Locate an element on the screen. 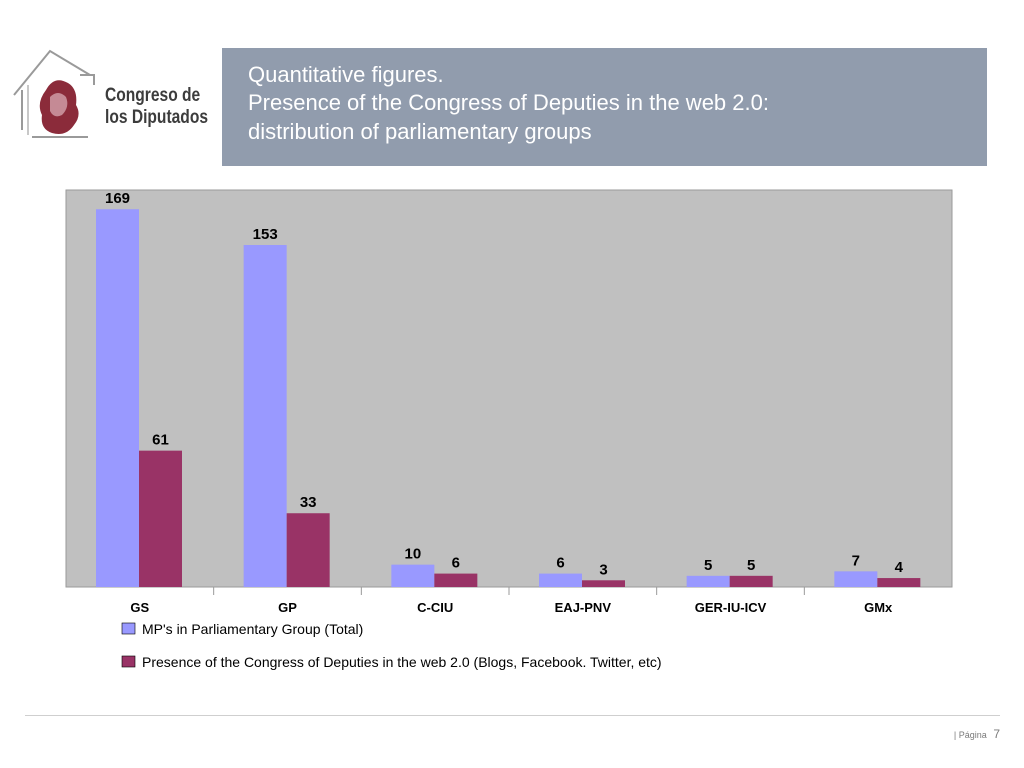 The height and width of the screenshot is (768, 1024). data-label-ger-iu-icv-series-1: 5 is located at coordinates (708, 565).